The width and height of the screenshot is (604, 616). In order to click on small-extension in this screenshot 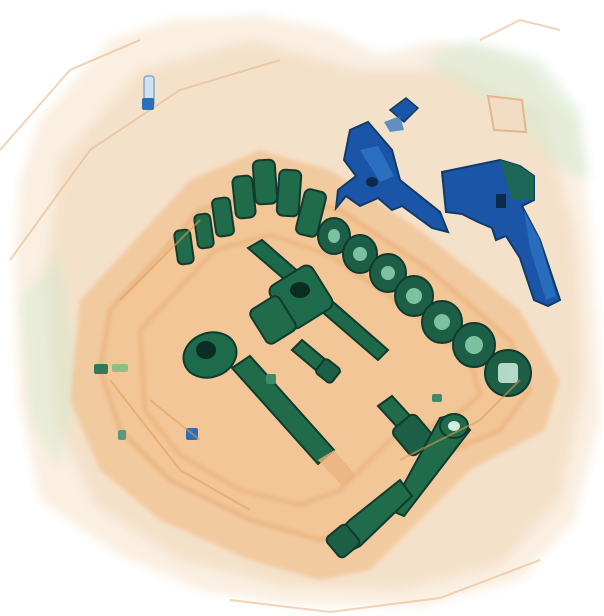, I will do `click(316, 361)`.